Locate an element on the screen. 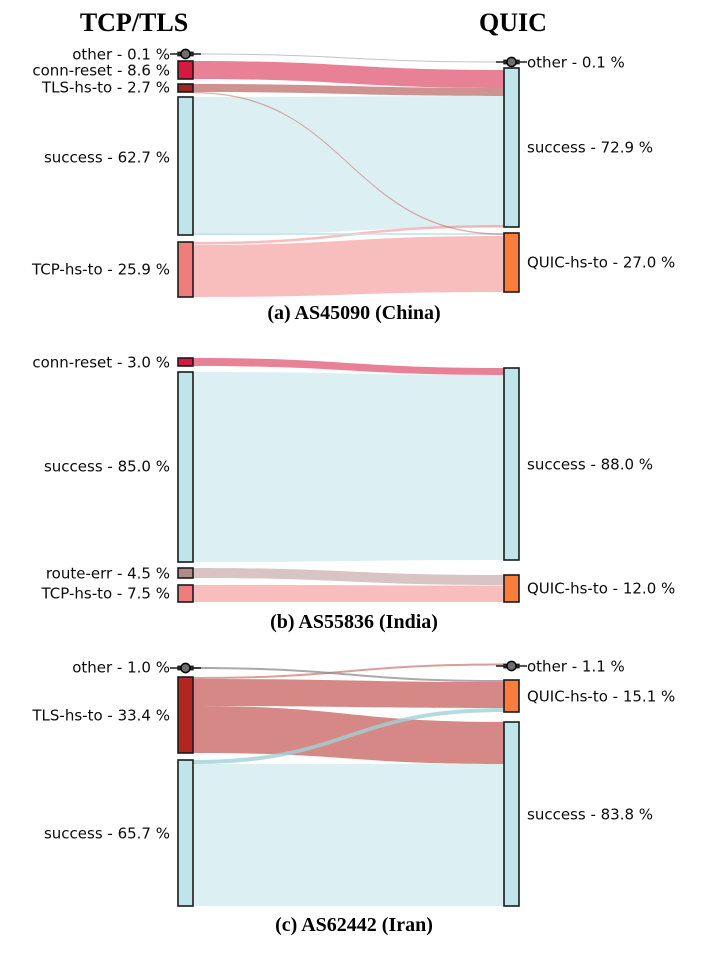 Image resolution: width=712 pixels, height=956 pixels. node-conn-reset-left-b is located at coordinates (185, 362).